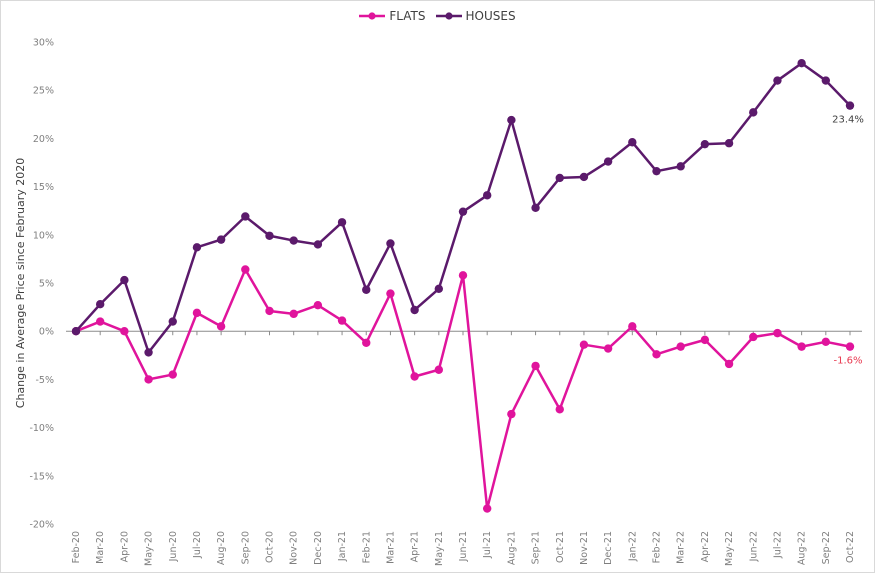  Describe the element at coordinates (245, 547) in the screenshot. I see `x-tick-label: Sep-20` at that location.